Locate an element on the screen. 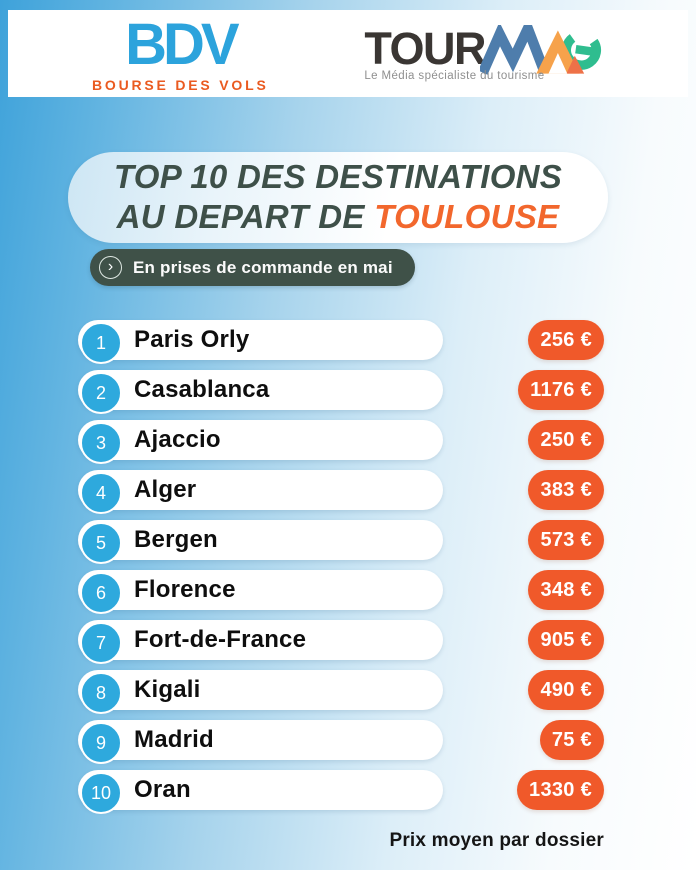 This screenshot has width=696, height=870. rank-number: 3 is located at coordinates (100, 442).